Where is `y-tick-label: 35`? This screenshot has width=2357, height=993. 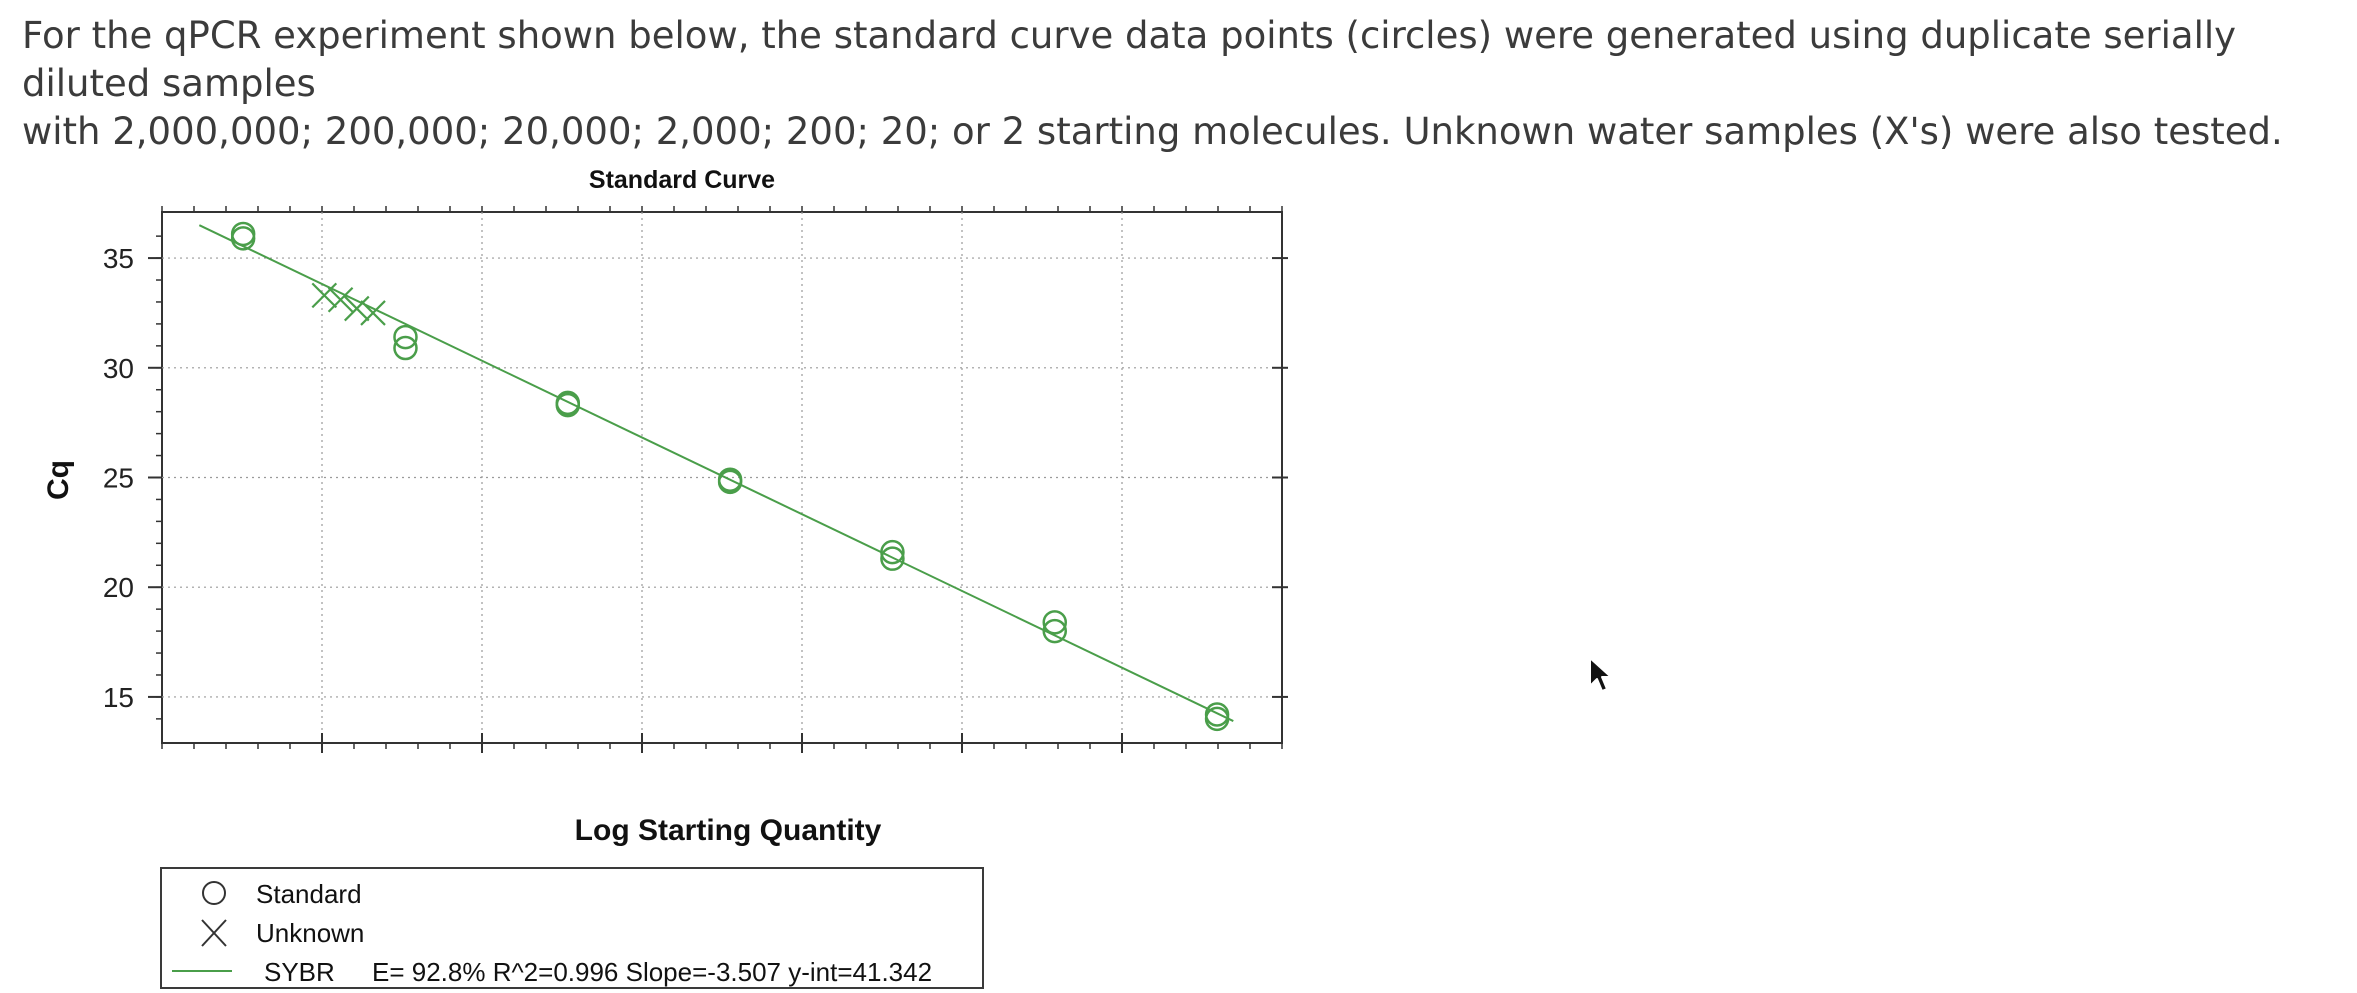 y-tick-label: 35 is located at coordinates (118, 258).